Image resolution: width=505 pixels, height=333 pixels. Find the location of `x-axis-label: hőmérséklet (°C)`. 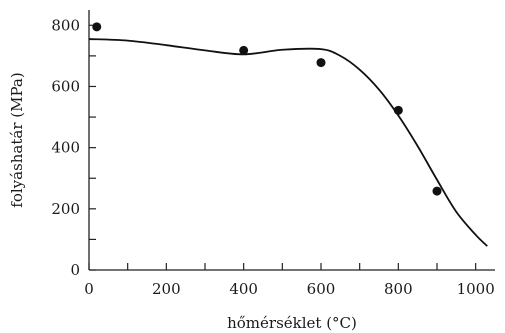

x-axis-label: hőmérséklet (°C) is located at coordinates (292, 323).